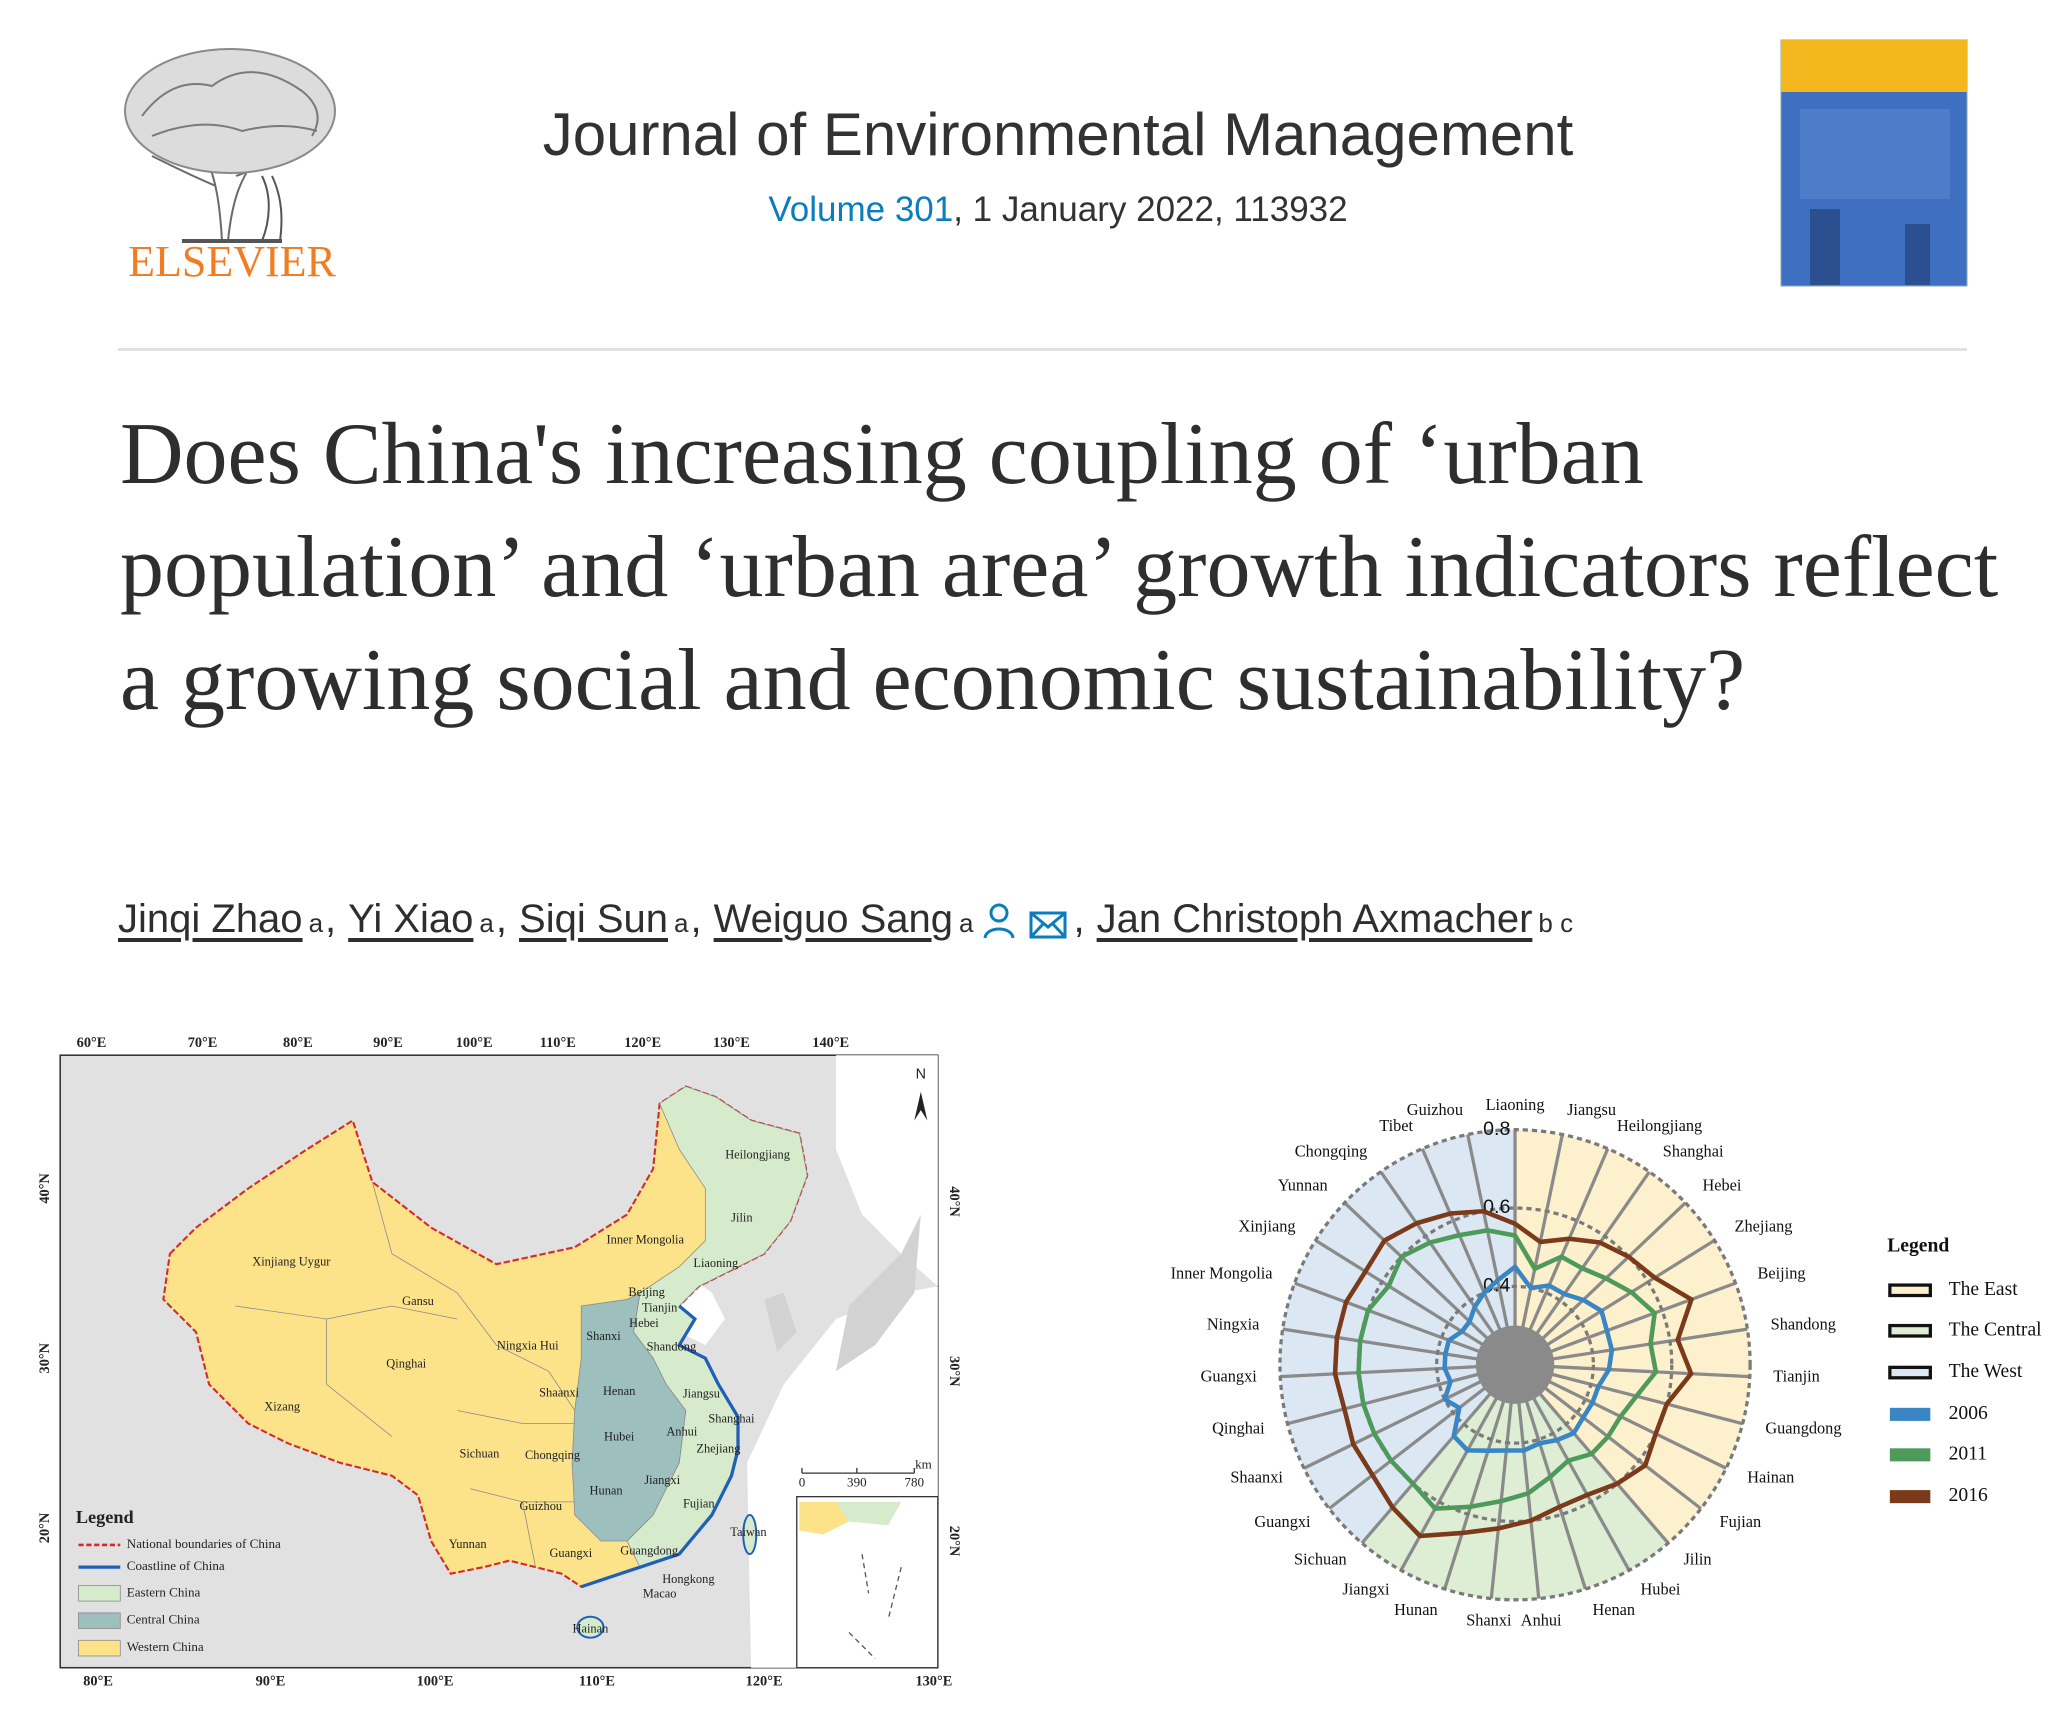 This screenshot has width=2048, height=1715. Describe the element at coordinates (1986, 1371) in the screenshot. I see `legend-label: The West` at that location.